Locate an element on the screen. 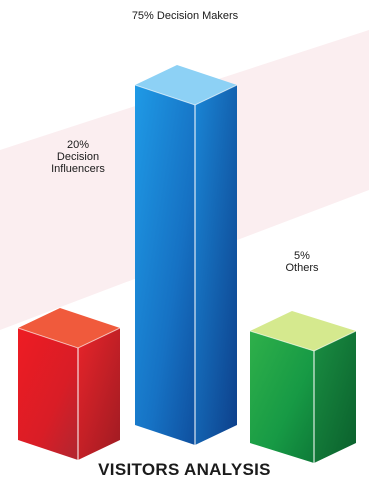 The width and height of the screenshot is (369, 481). data-label-pct: 20% is located at coordinates (78, 145).